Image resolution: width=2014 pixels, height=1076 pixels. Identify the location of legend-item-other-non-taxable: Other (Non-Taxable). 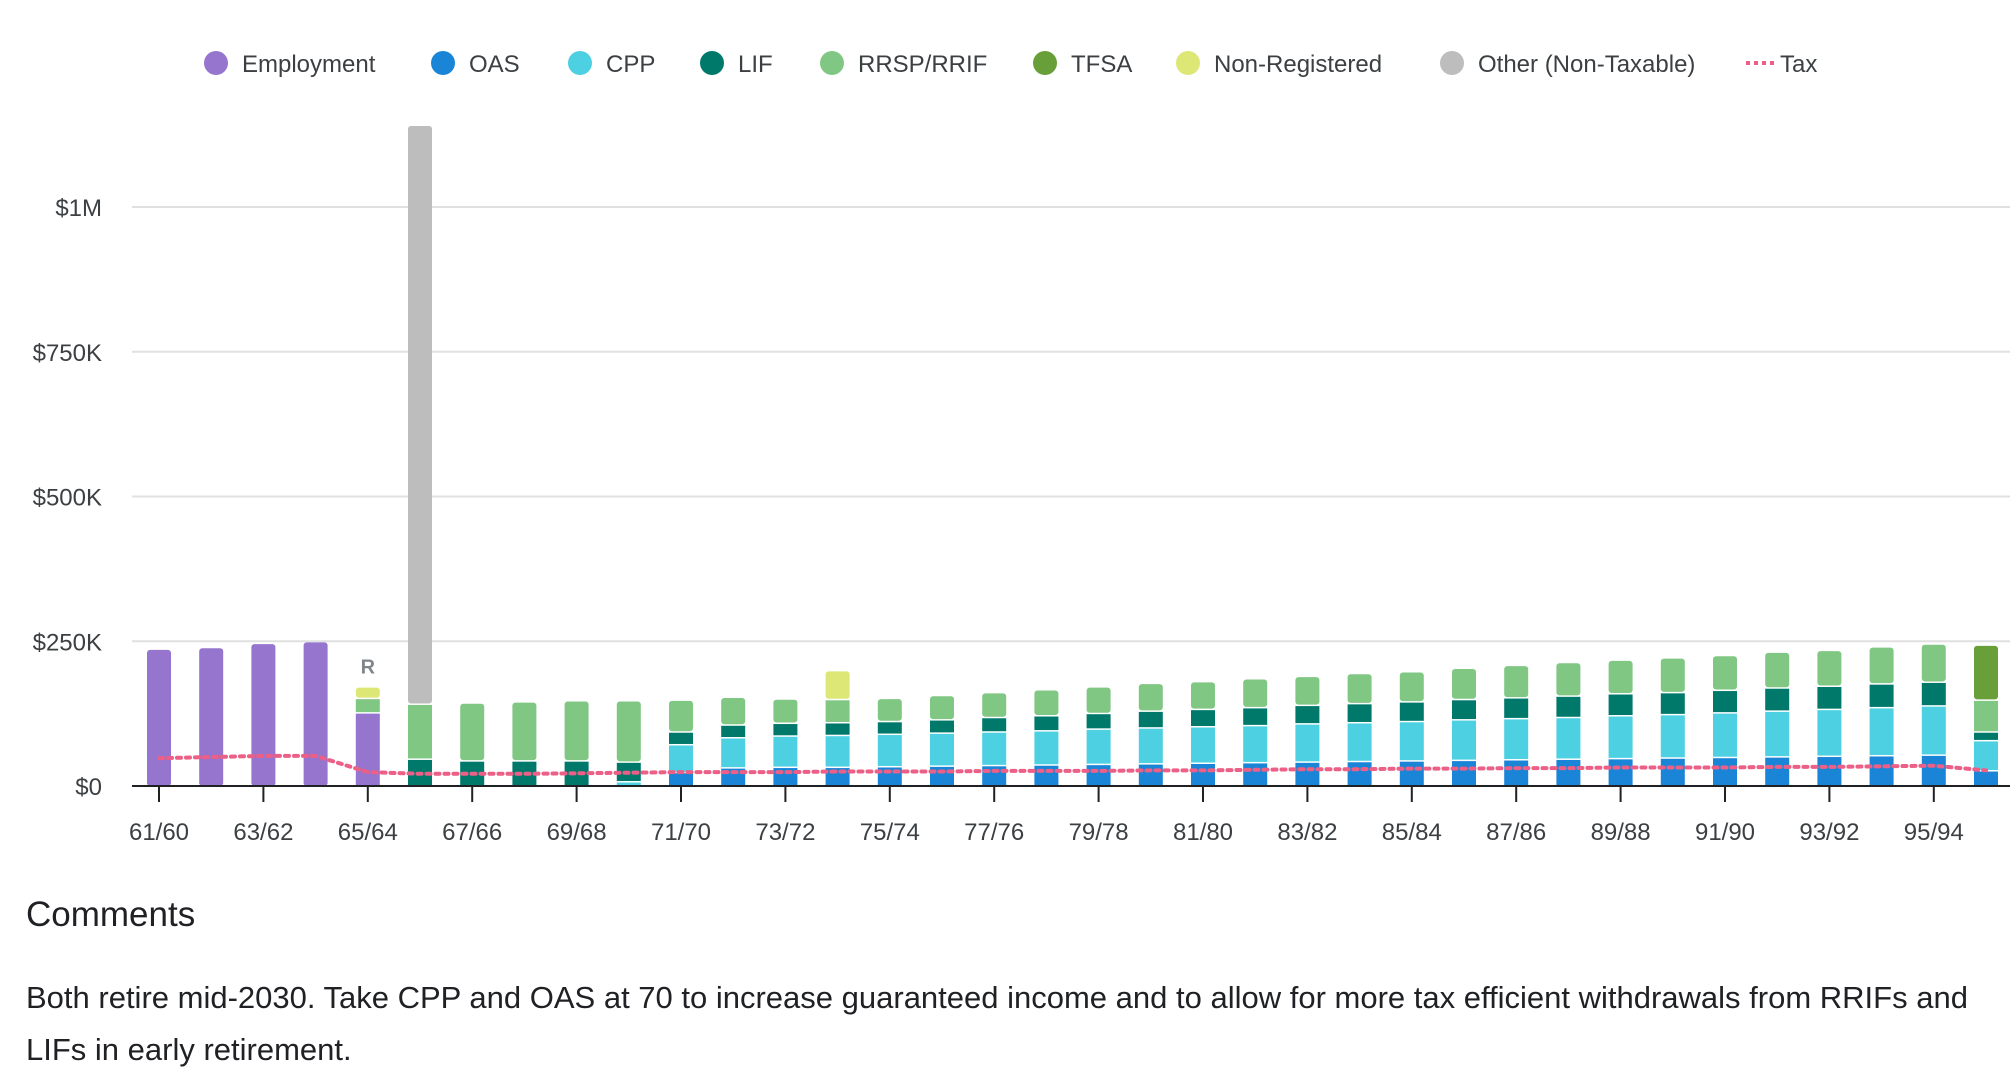
(1567, 64).